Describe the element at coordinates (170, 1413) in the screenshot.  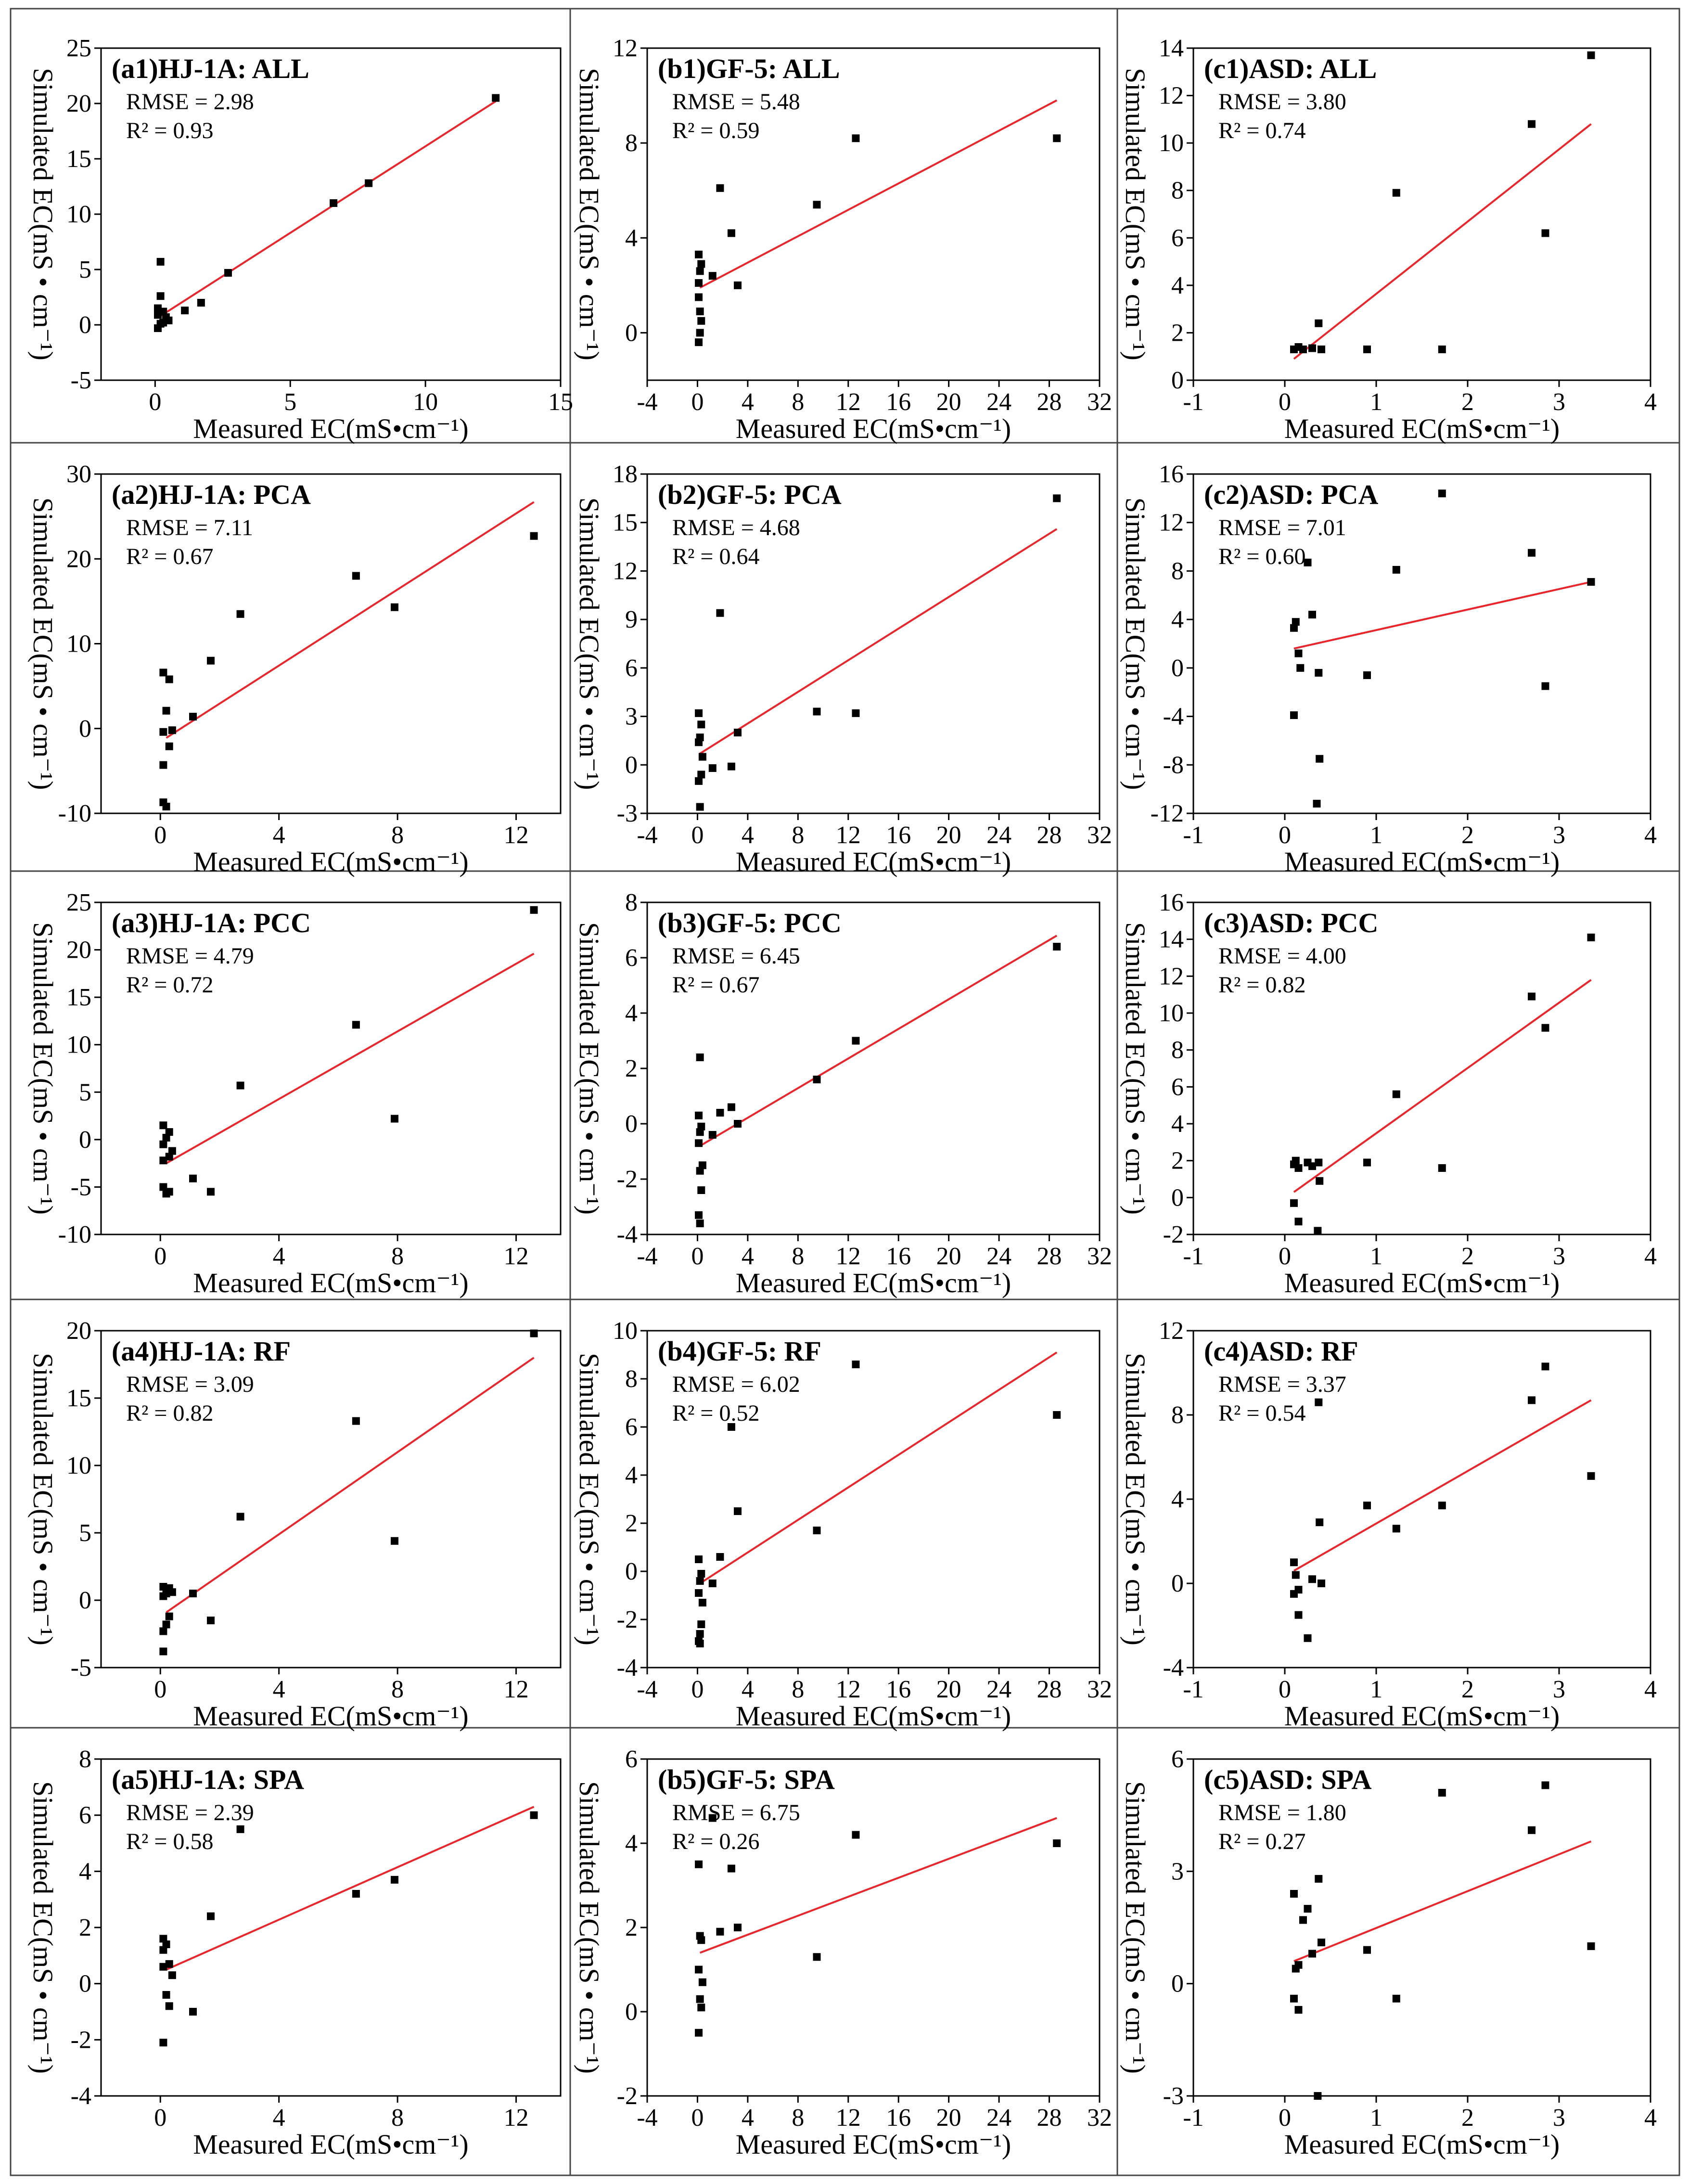
I see `r2-annotation: R² = 0.82` at that location.